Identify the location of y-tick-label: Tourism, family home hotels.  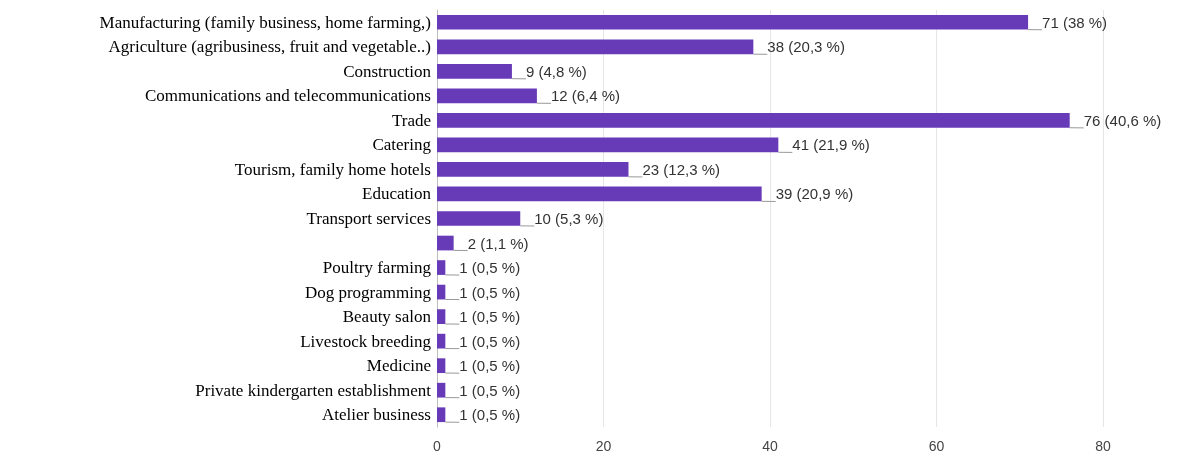
(332, 169).